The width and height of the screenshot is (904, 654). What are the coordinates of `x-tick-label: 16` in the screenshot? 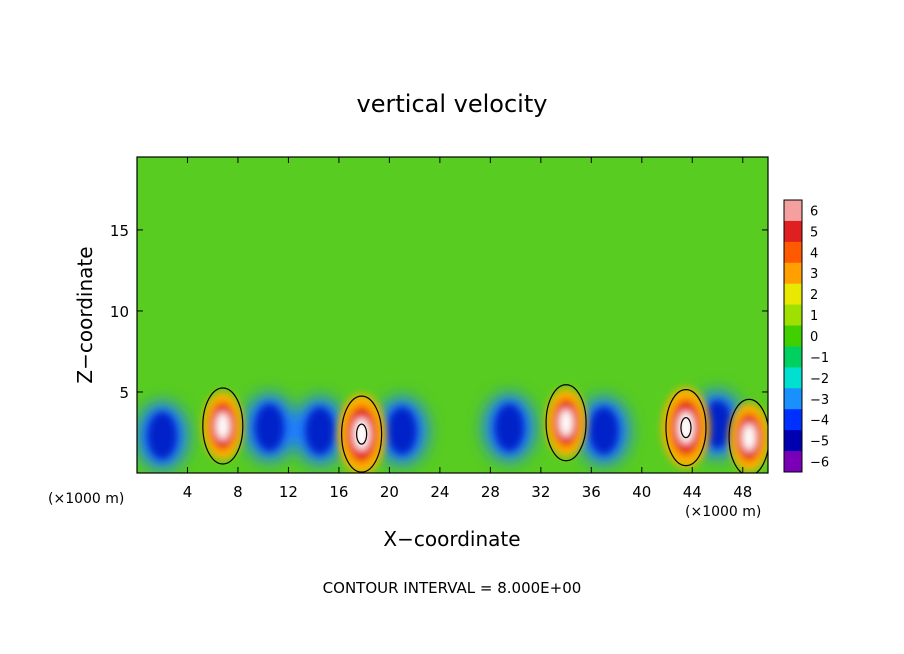 It's located at (338, 492).